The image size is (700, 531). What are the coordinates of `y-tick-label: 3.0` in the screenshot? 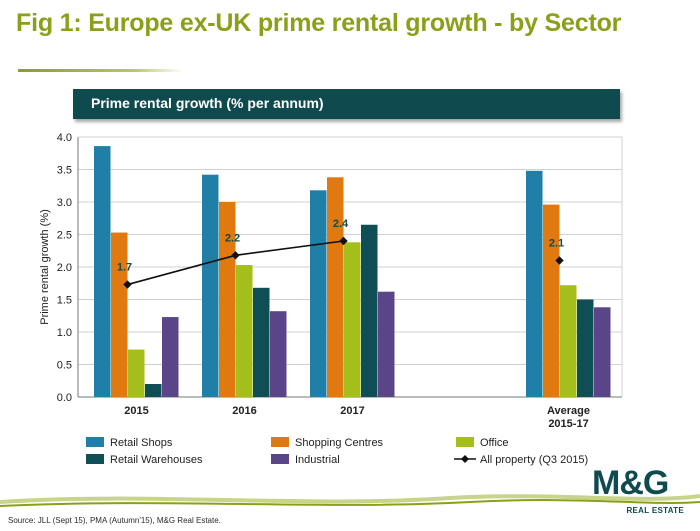 It's located at (64, 203).